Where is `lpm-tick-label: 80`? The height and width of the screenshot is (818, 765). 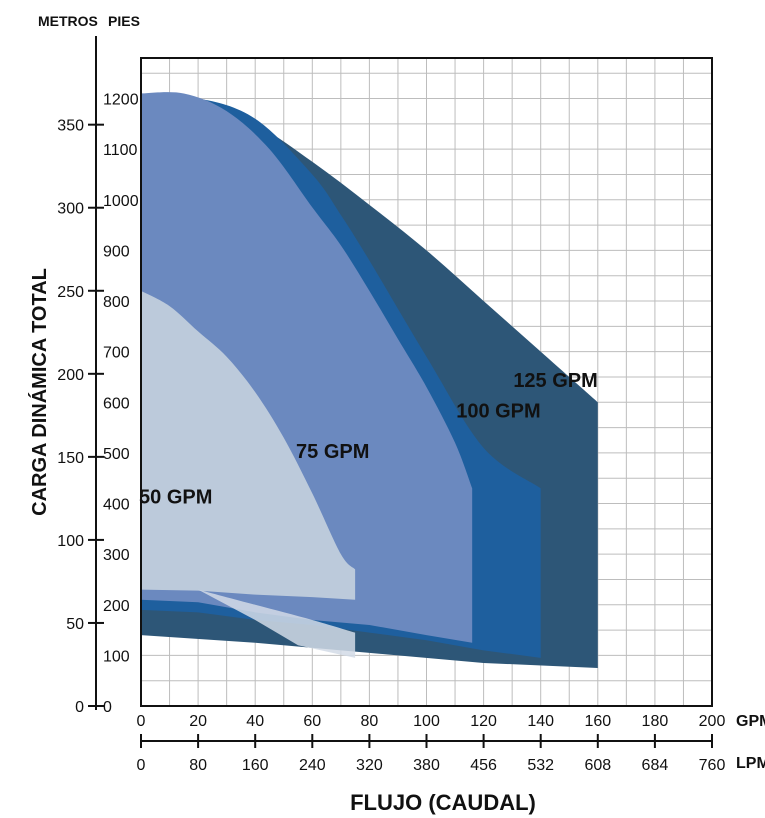
lpm-tick-label: 80 is located at coordinates (198, 765).